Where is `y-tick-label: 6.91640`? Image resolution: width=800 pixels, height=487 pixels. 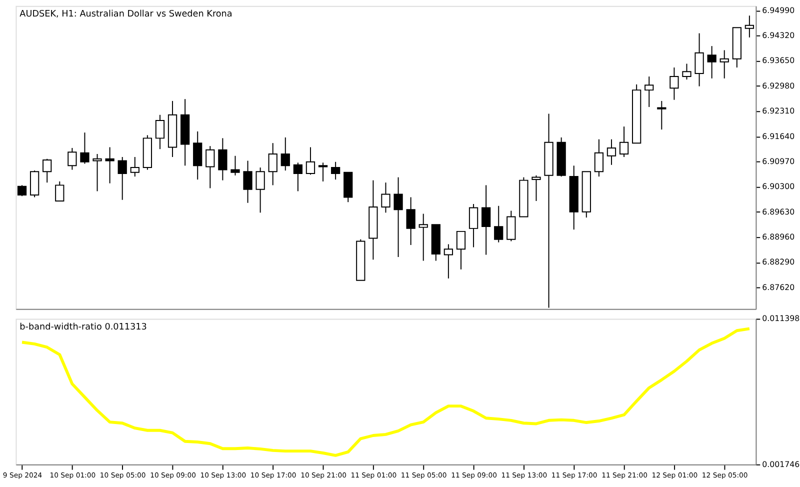 y-tick-label: 6.91640 is located at coordinates (778, 136).